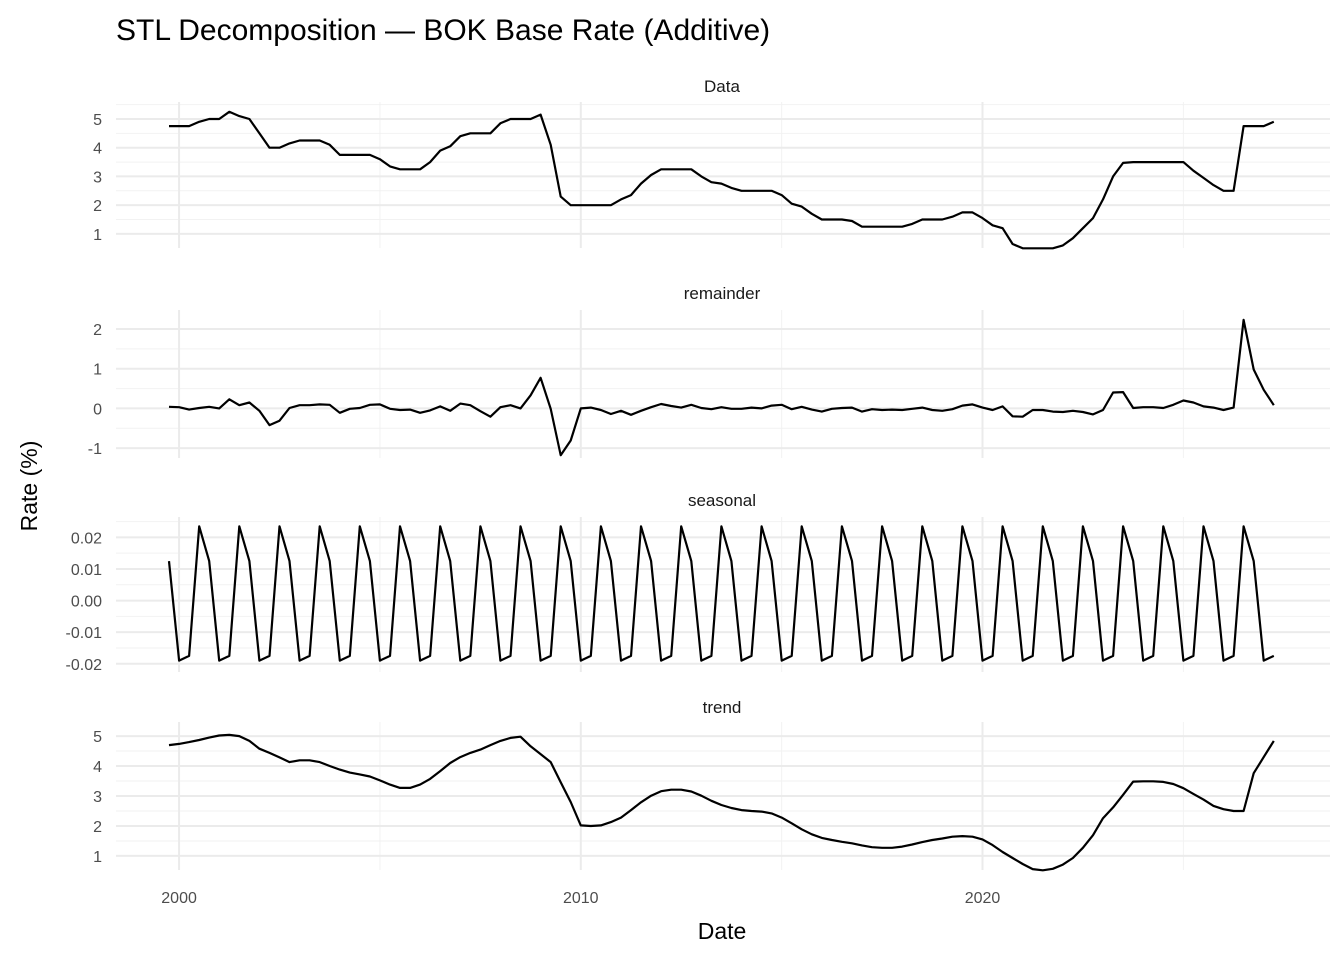  I want to click on x-tick-label: 2000, so click(179, 898).